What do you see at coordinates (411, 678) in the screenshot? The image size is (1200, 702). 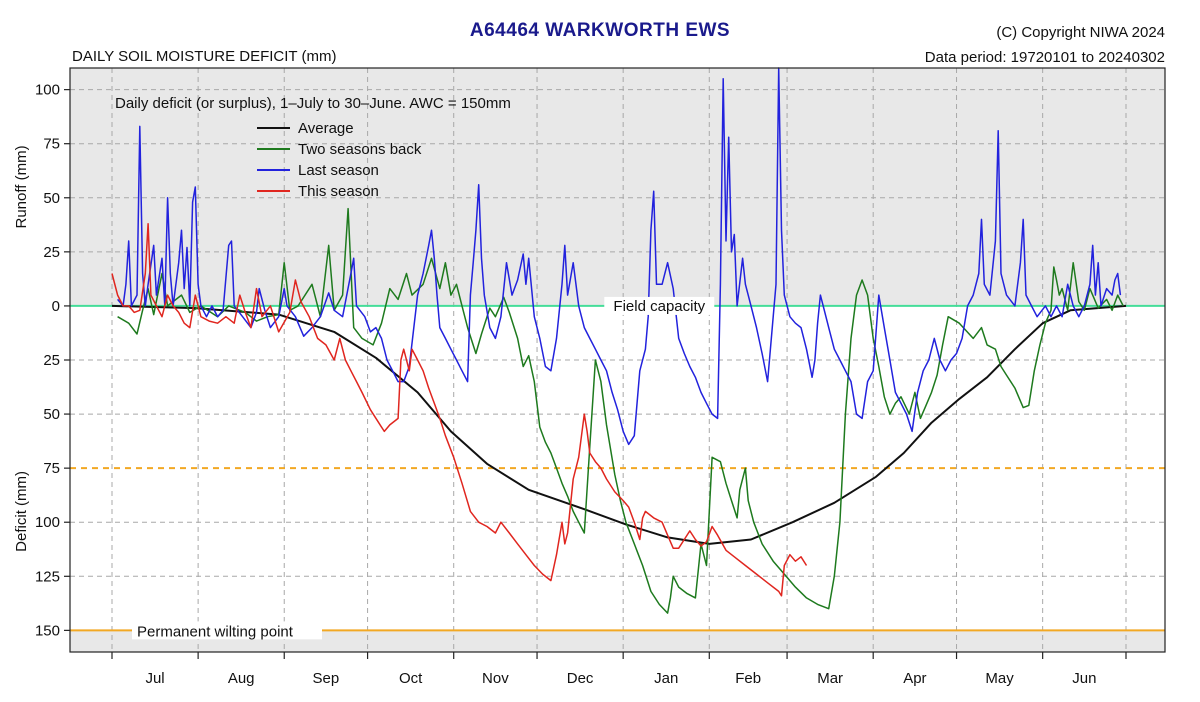 I see `x-tick-label: Oct` at bounding box center [411, 678].